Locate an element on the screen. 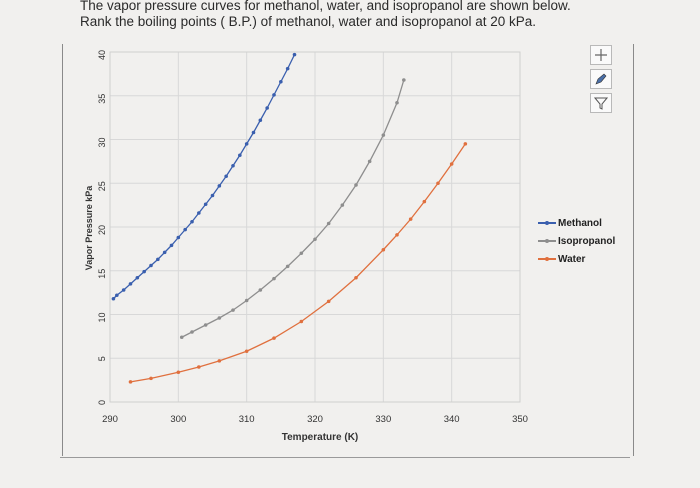  legend-swatch-water is located at coordinates (547, 259).